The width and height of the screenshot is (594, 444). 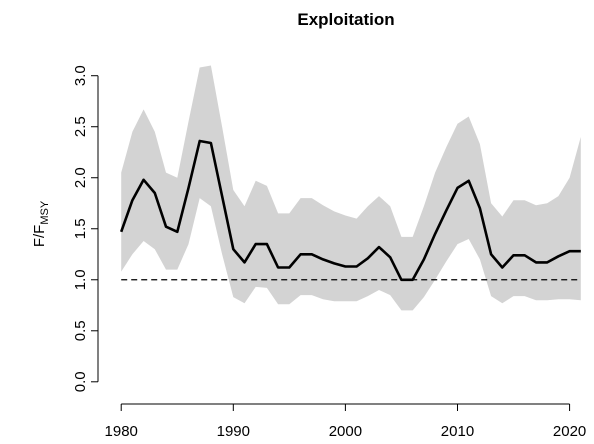 I want to click on y-tick-label: 2.0, so click(x=80, y=177).